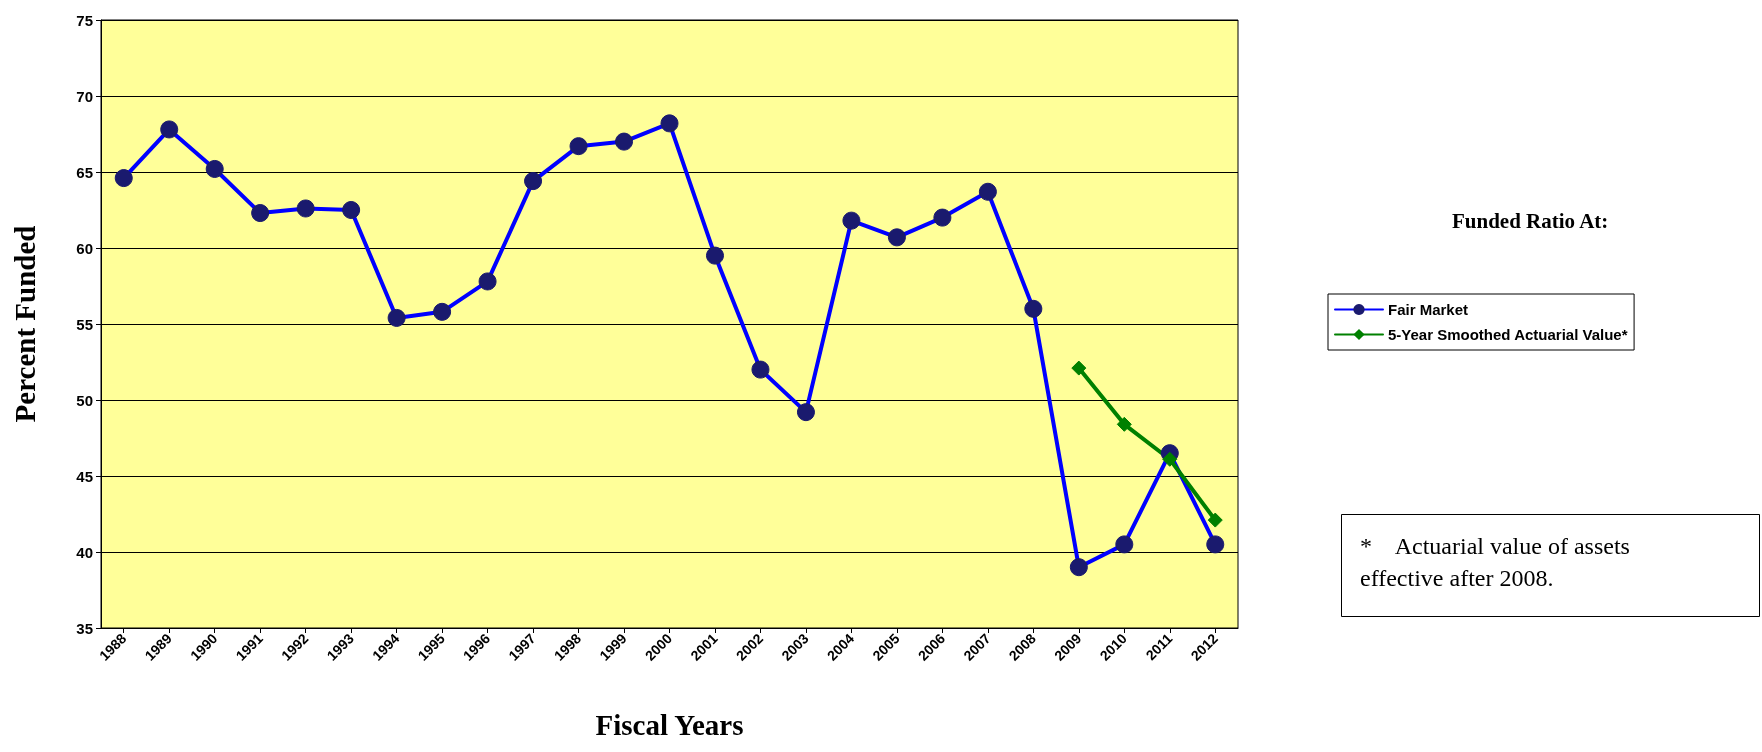  What do you see at coordinates (84, 400) in the screenshot?
I see `y-tick-label: 50` at bounding box center [84, 400].